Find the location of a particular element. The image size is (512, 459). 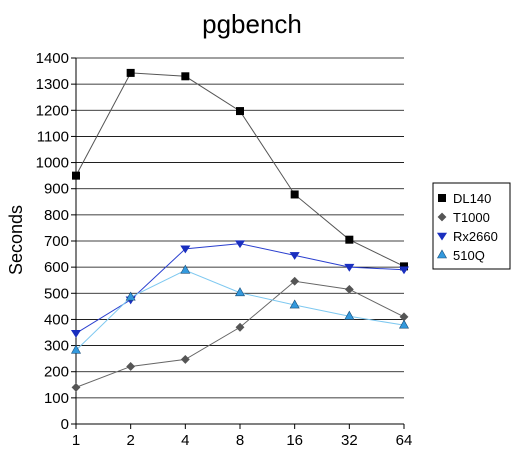

y-axis-label: Seconds is located at coordinates (16, 240).